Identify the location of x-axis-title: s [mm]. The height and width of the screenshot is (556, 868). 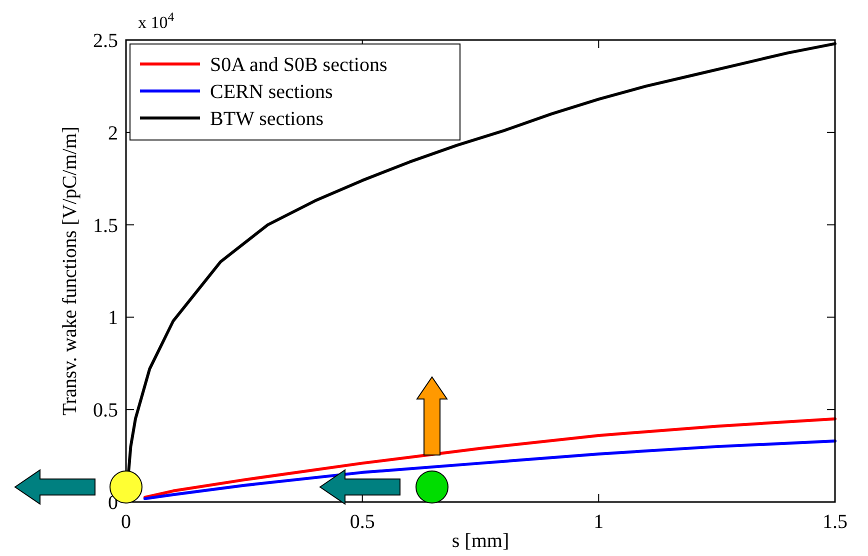
(481, 541).